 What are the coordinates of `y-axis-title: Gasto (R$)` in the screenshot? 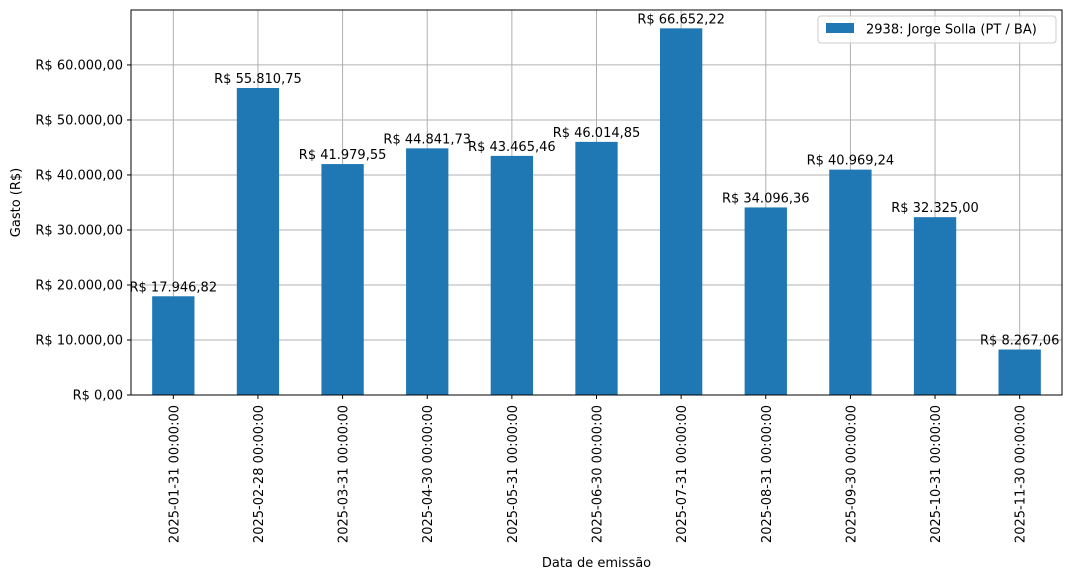 It's located at (16, 202).